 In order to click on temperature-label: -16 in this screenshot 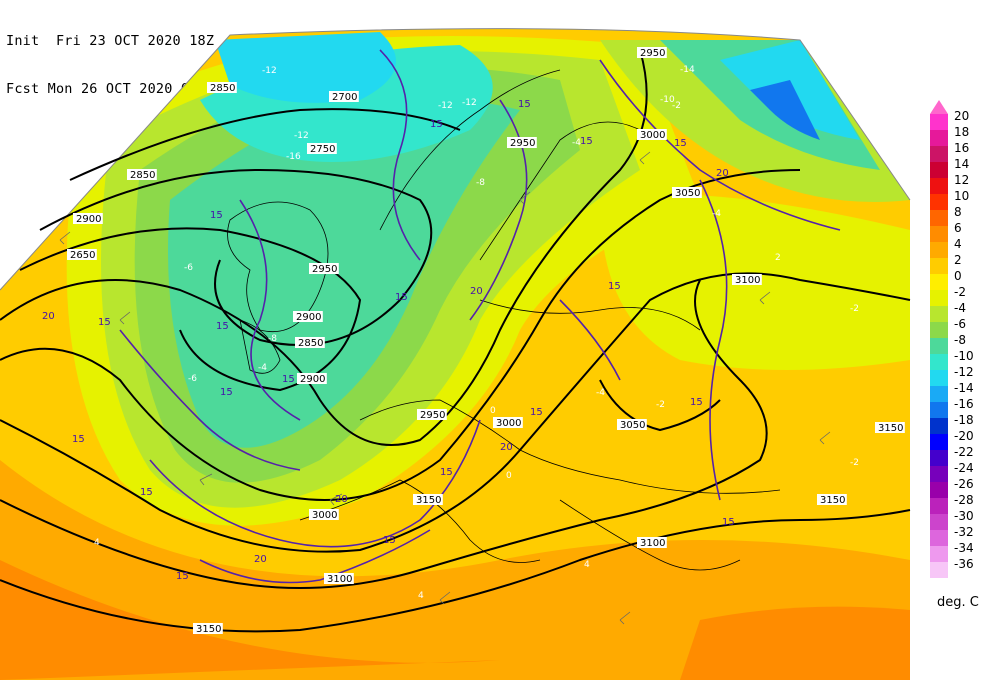, I will do `click(293, 157)`.